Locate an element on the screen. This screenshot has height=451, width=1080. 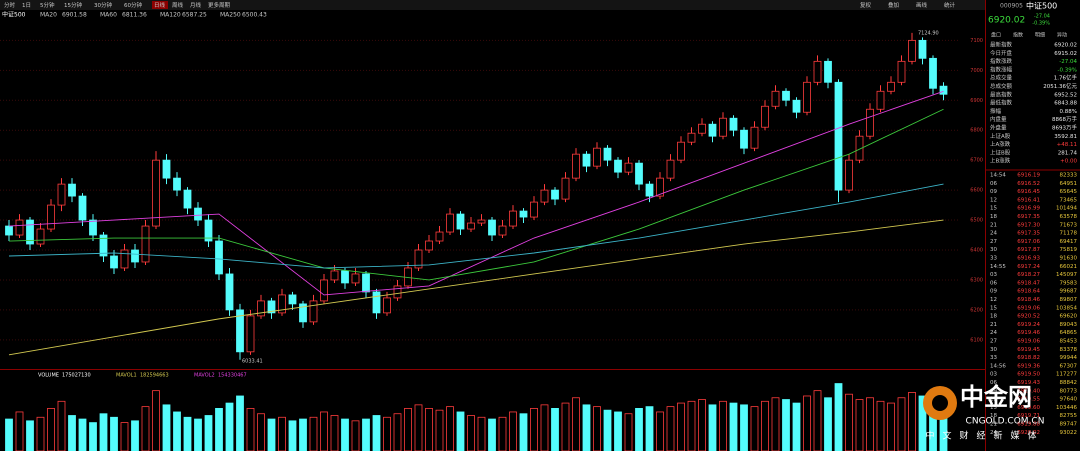
tick-time: 14:54 is located at coordinates (998, 176).